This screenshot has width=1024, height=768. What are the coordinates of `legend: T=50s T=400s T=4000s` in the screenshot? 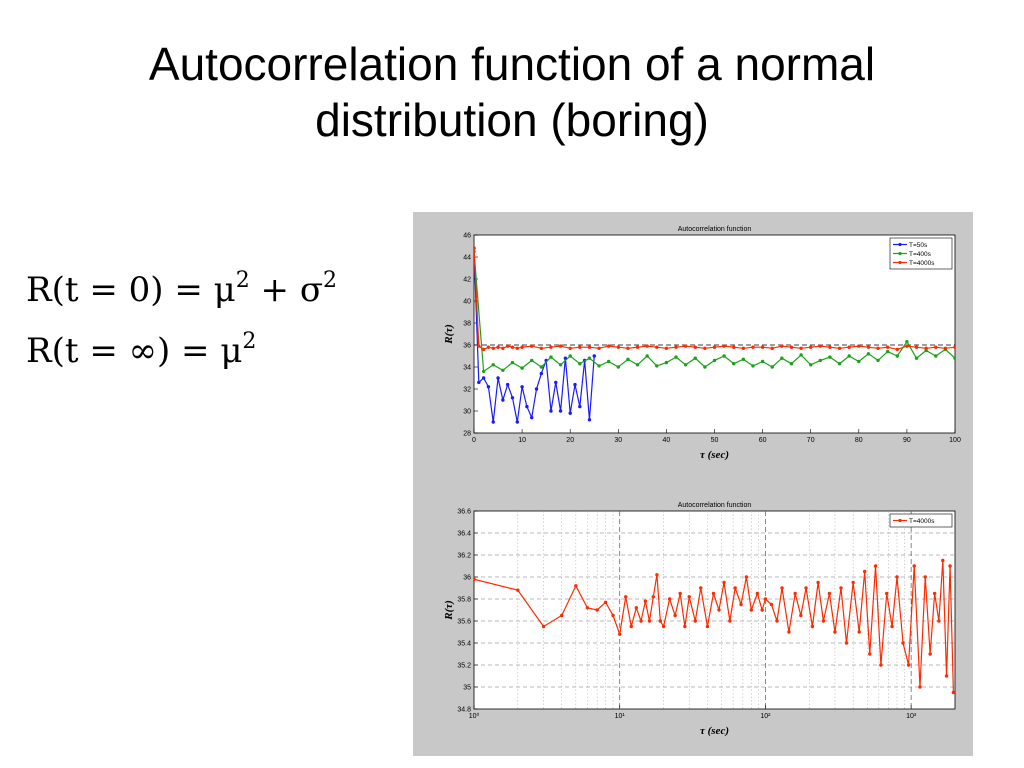 It's located at (921, 253).